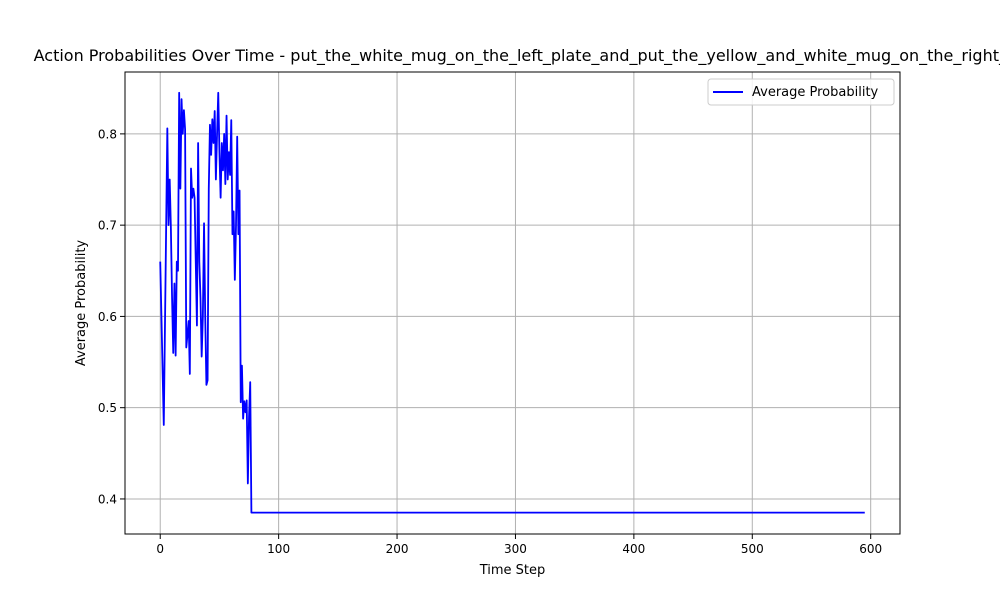 This screenshot has height=600, width=1000. I want to click on y-tick-label: 0.7, so click(107, 226).